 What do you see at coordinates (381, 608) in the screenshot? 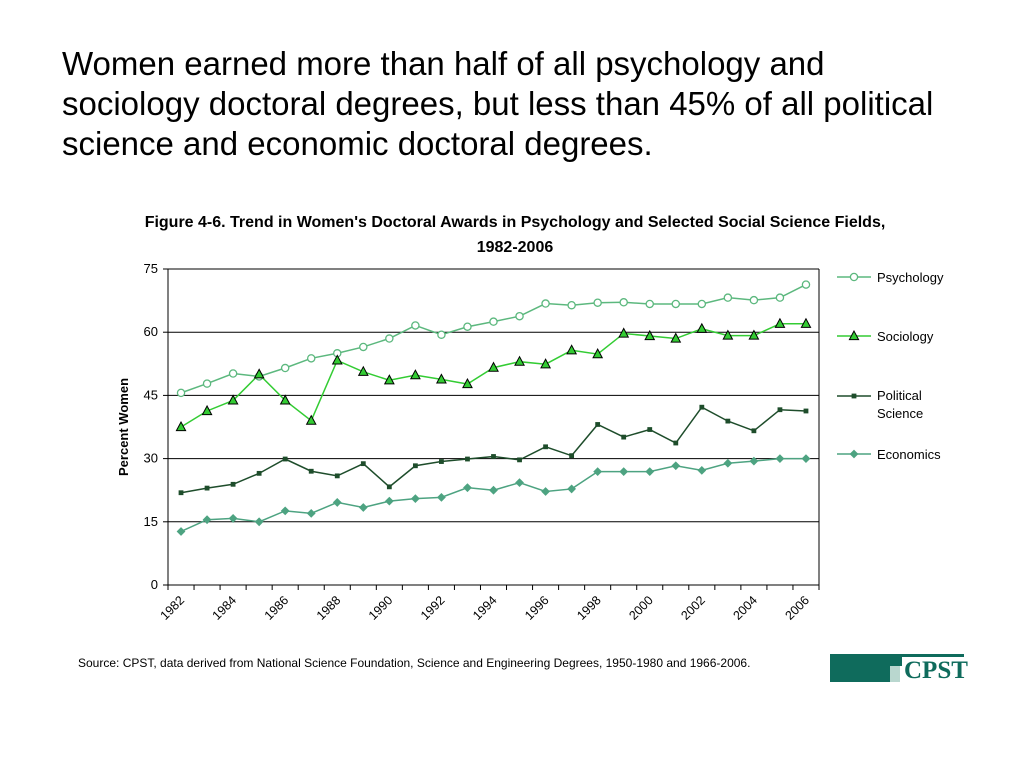
I see `x-tick-label: 1990` at bounding box center [381, 608].